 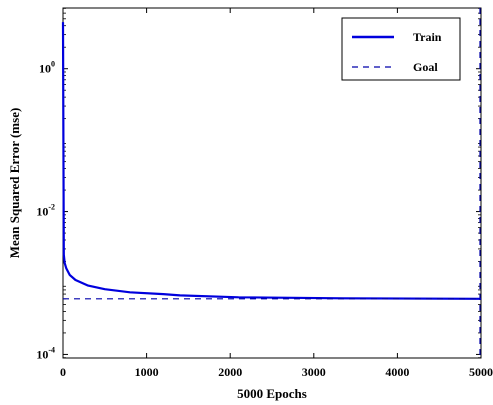 What do you see at coordinates (314, 372) in the screenshot?
I see `x-tick-label: 3000` at bounding box center [314, 372].